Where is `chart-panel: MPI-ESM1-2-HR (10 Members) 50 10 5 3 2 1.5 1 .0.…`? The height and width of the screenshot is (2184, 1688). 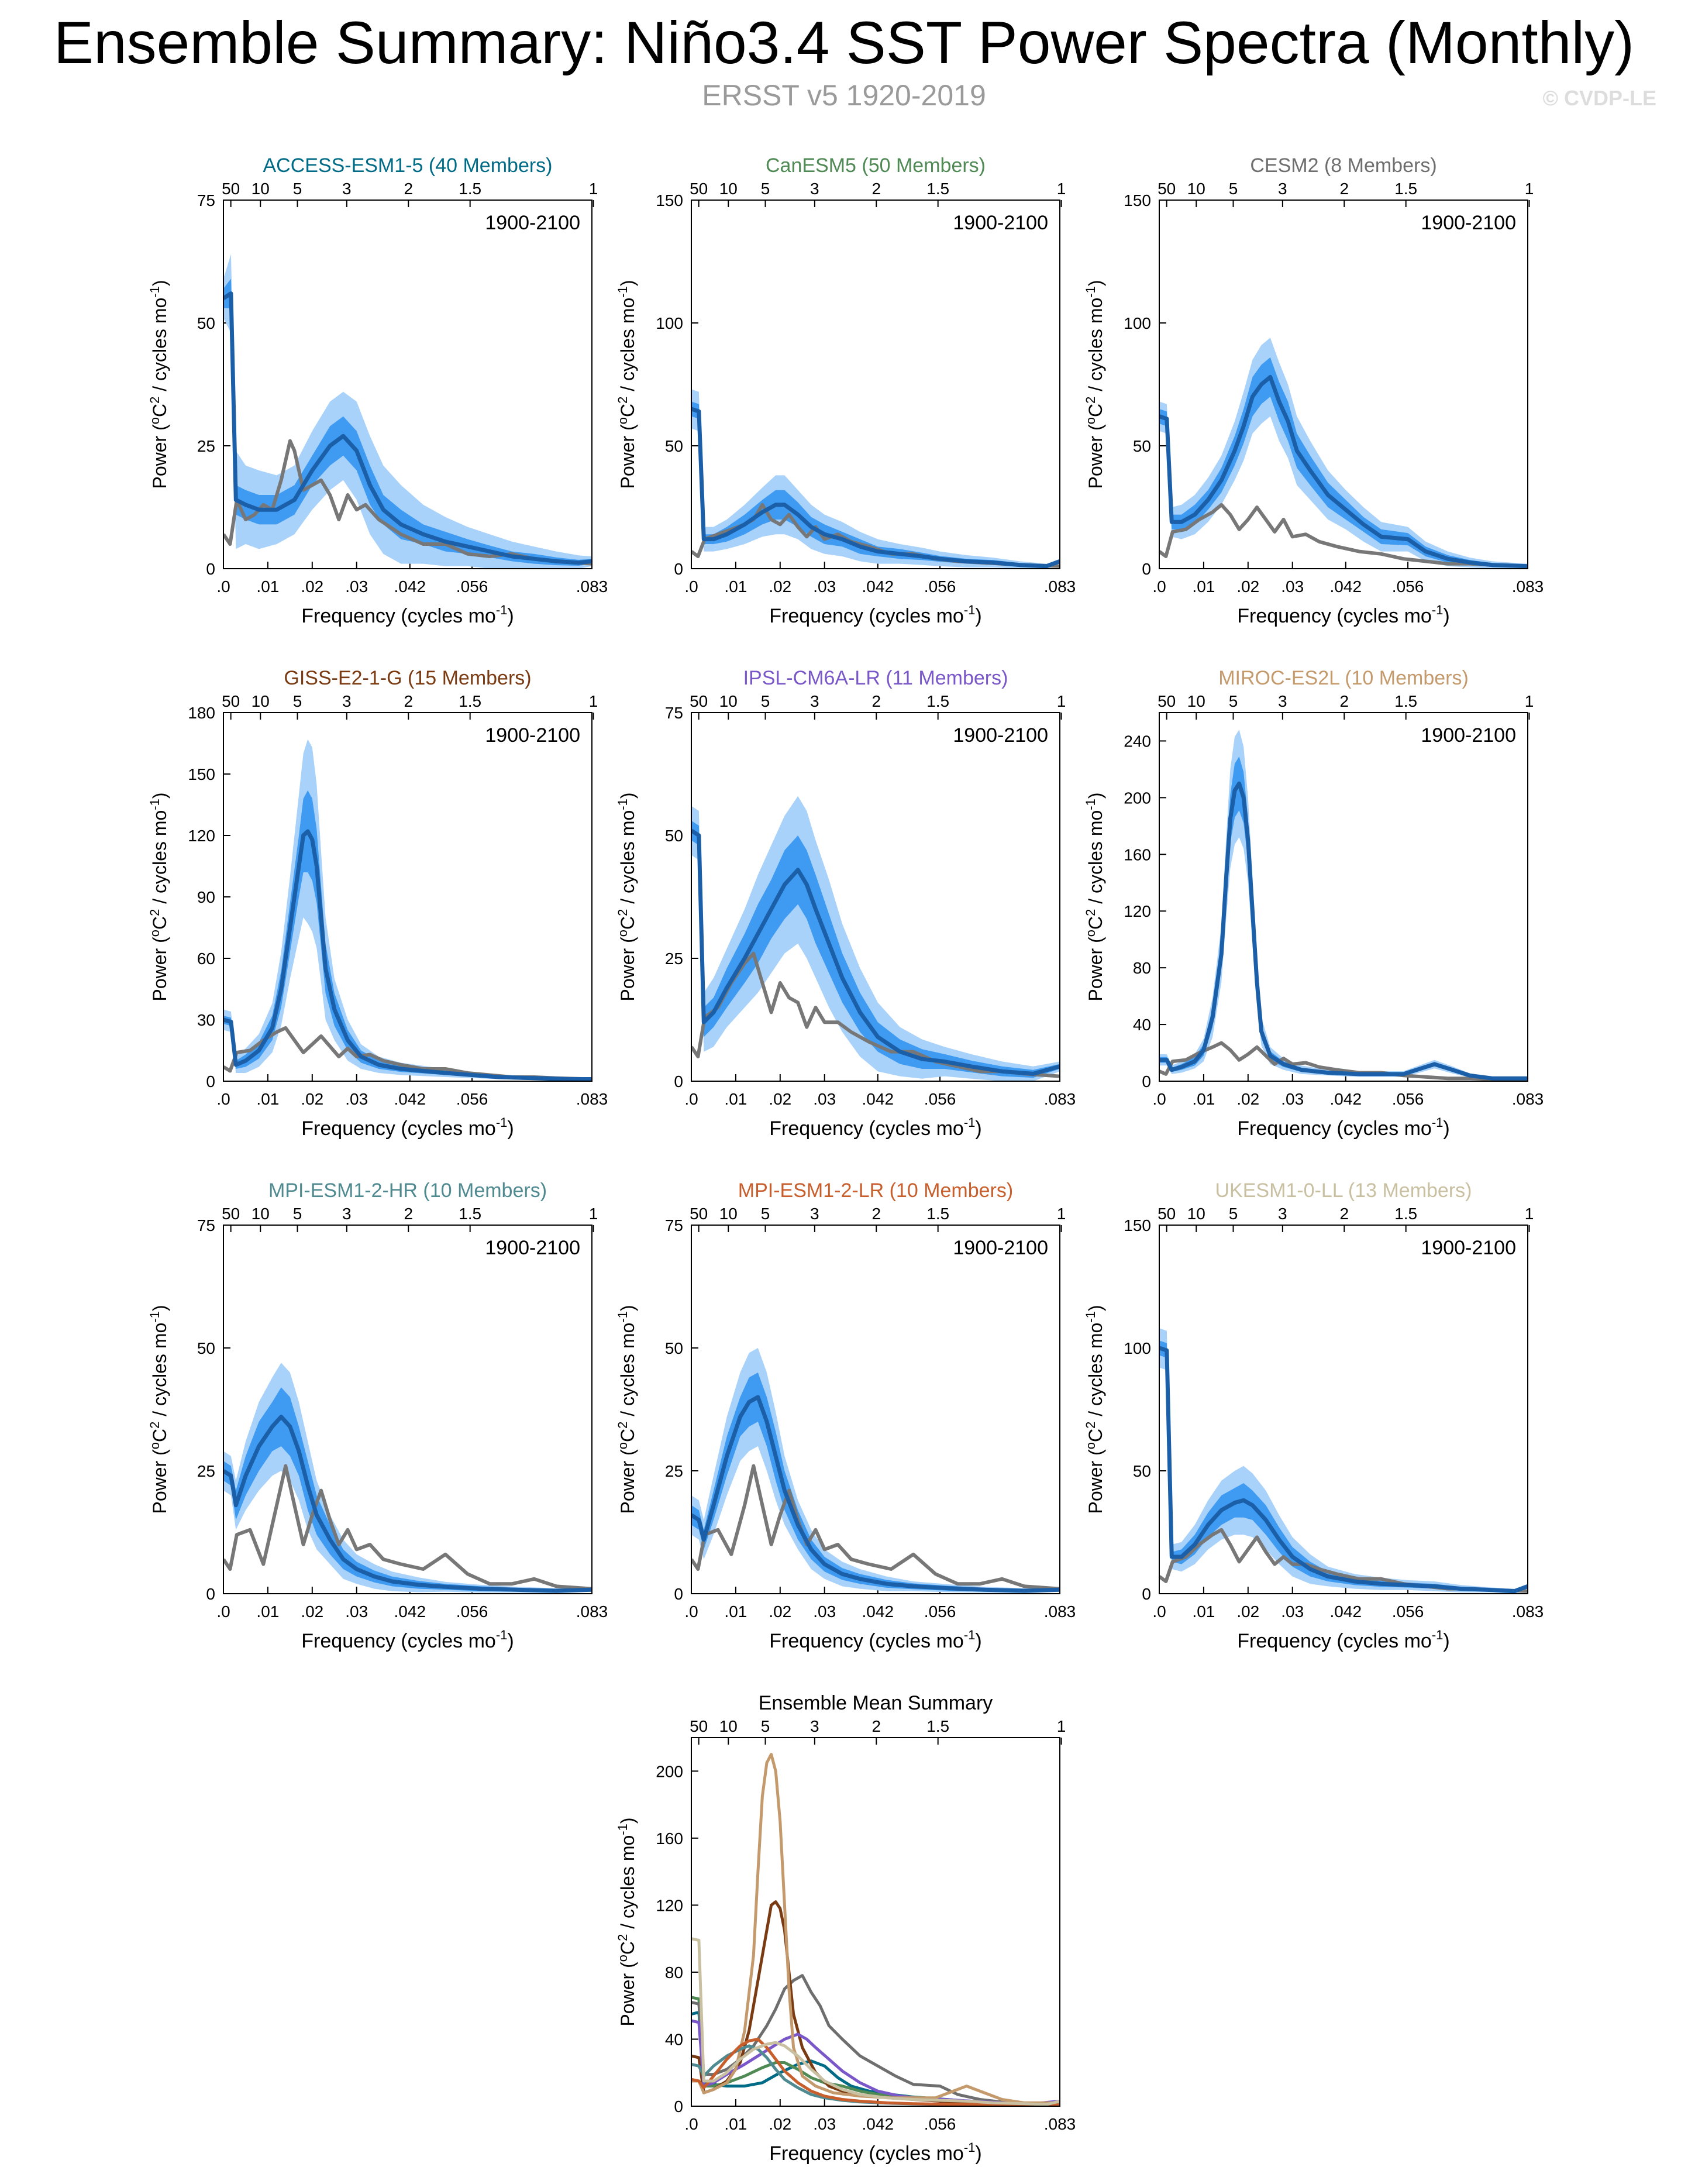 chart-panel: MPI-ESM1-2-HR (10 Members) 50 10 5 3 2 1.5 1 .0.… is located at coordinates (377, 1415).